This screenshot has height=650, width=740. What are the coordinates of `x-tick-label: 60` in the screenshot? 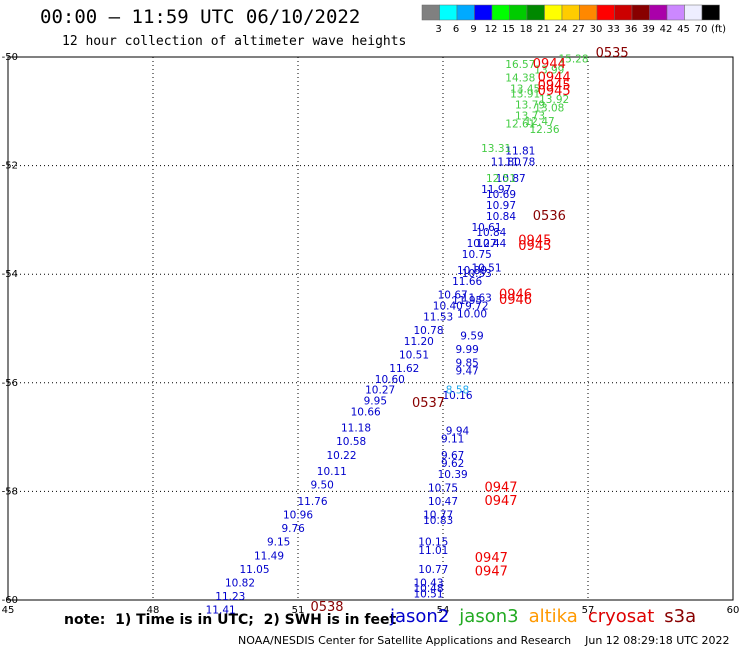 It's located at (733, 610).